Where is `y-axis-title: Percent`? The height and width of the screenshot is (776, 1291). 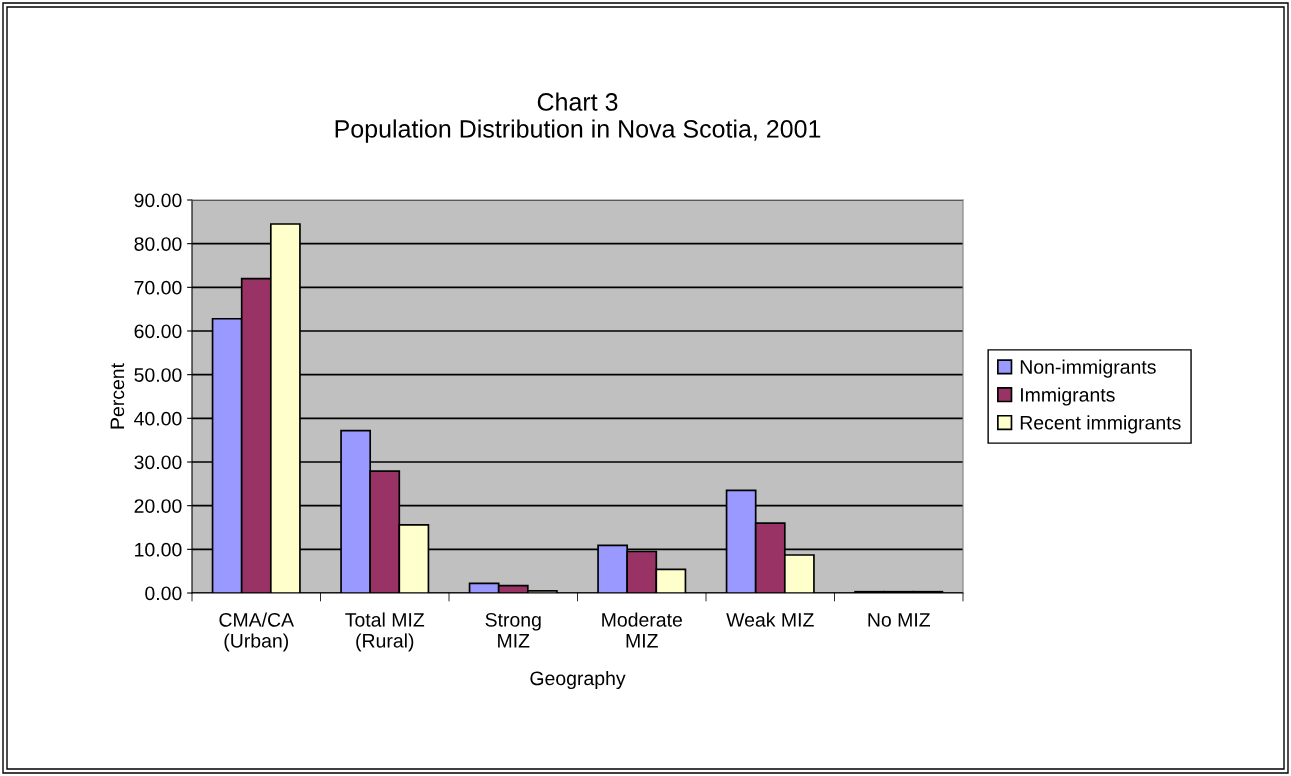
y-axis-title: Percent is located at coordinates (117, 396).